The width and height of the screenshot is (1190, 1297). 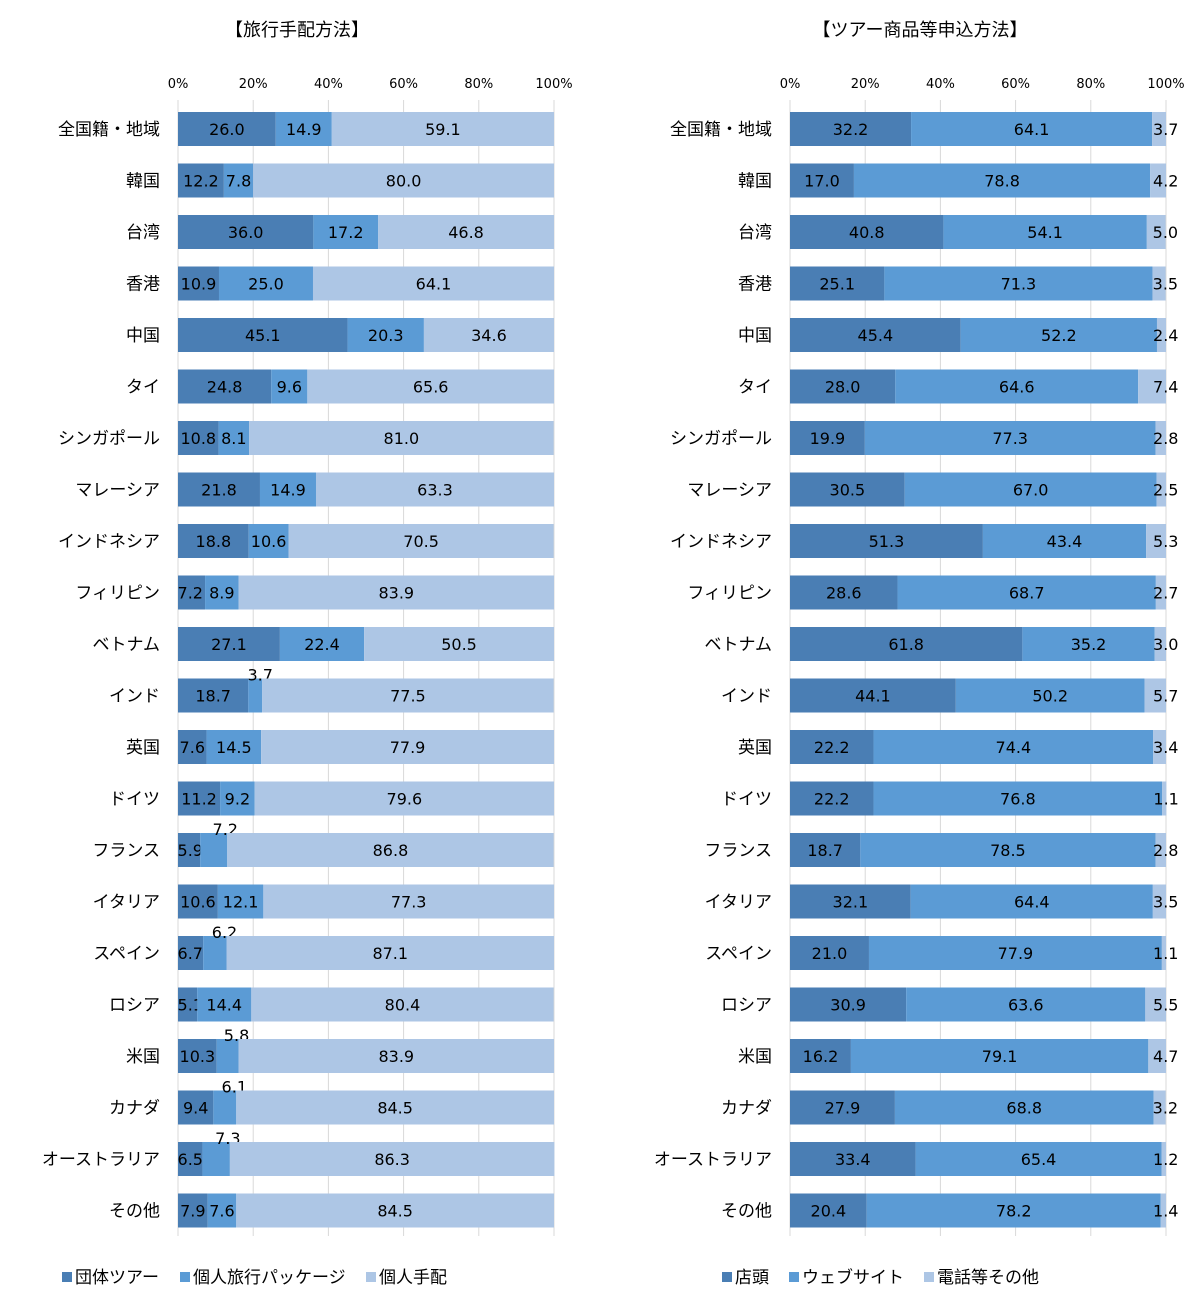 I want to click on data-label: 10.6, so click(x=269, y=541).